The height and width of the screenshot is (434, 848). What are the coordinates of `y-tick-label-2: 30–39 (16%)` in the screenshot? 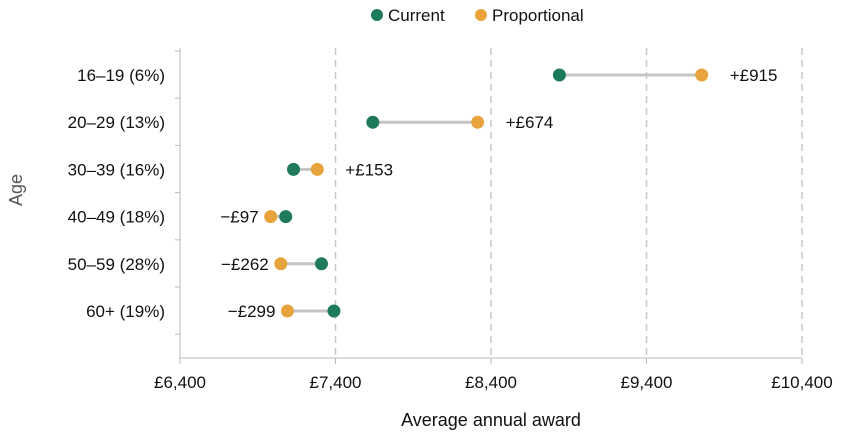 It's located at (116, 169).